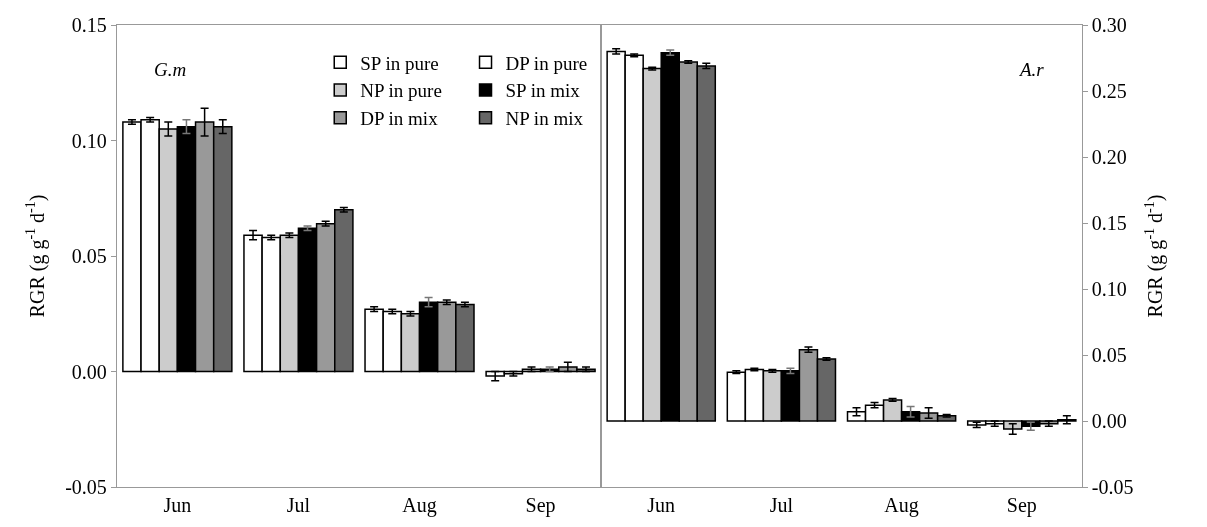  What do you see at coordinates (546, 63) in the screenshot?
I see `legend-label: DP in pure` at bounding box center [546, 63].